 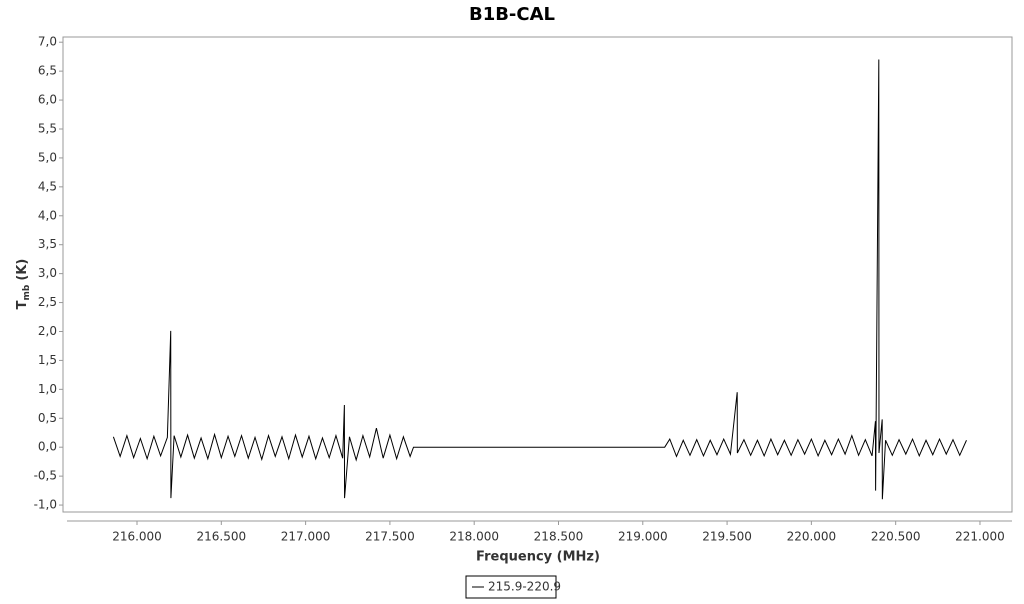 What do you see at coordinates (980, 537) in the screenshot?
I see `x-tick-label: 221.000` at bounding box center [980, 537].